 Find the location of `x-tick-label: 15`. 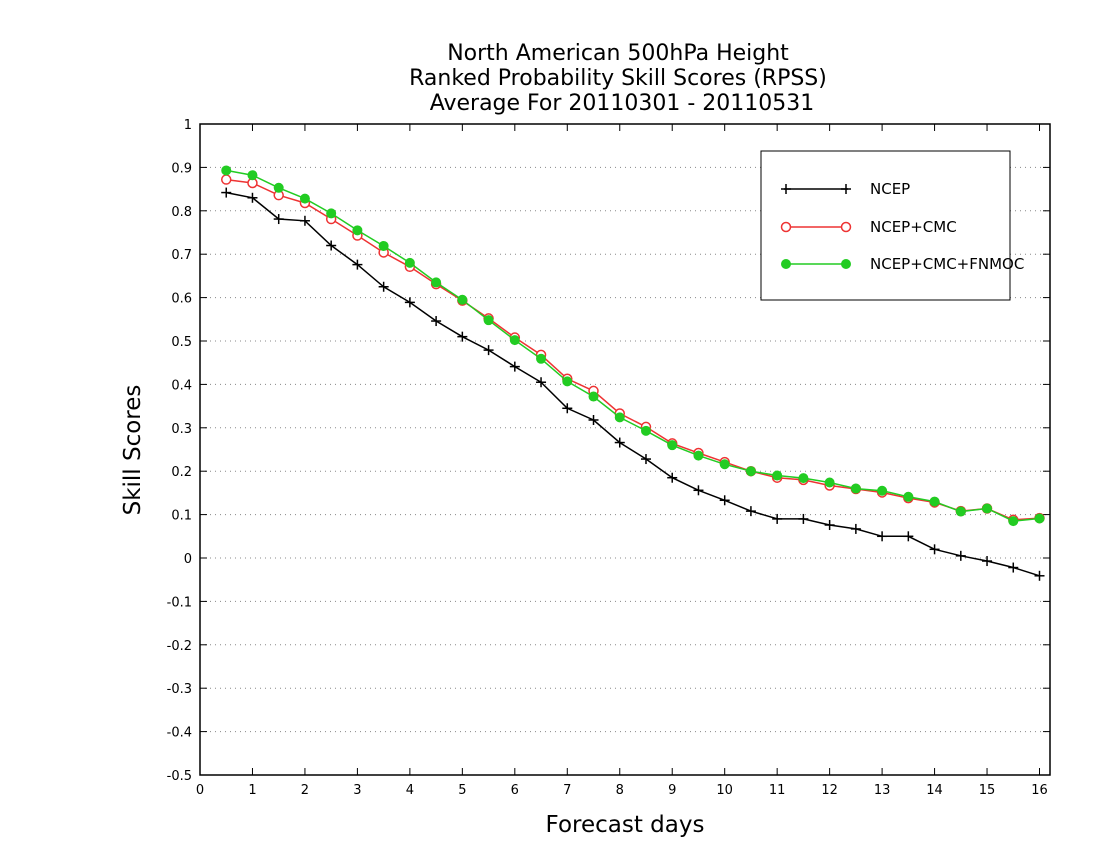

x-tick-label: 15 is located at coordinates (987, 790).